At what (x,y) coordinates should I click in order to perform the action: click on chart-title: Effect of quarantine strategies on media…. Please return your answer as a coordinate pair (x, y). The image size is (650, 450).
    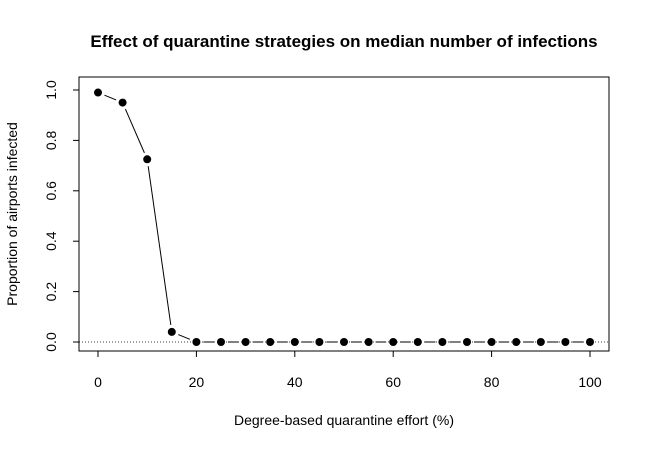
    Looking at the image, I should click on (343, 41).